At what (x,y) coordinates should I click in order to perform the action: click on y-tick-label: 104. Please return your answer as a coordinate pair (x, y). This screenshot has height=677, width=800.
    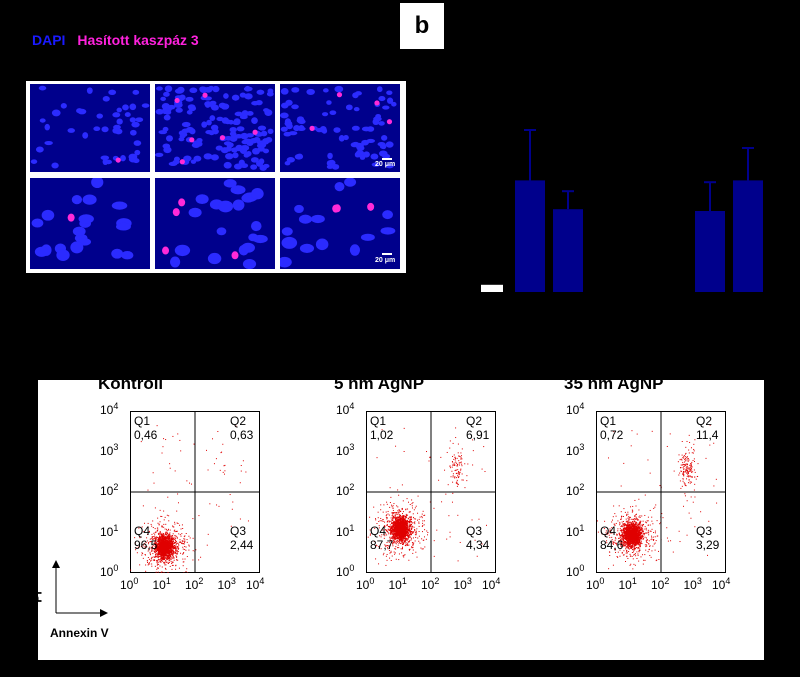
    Looking at the image, I should click on (345, 409).